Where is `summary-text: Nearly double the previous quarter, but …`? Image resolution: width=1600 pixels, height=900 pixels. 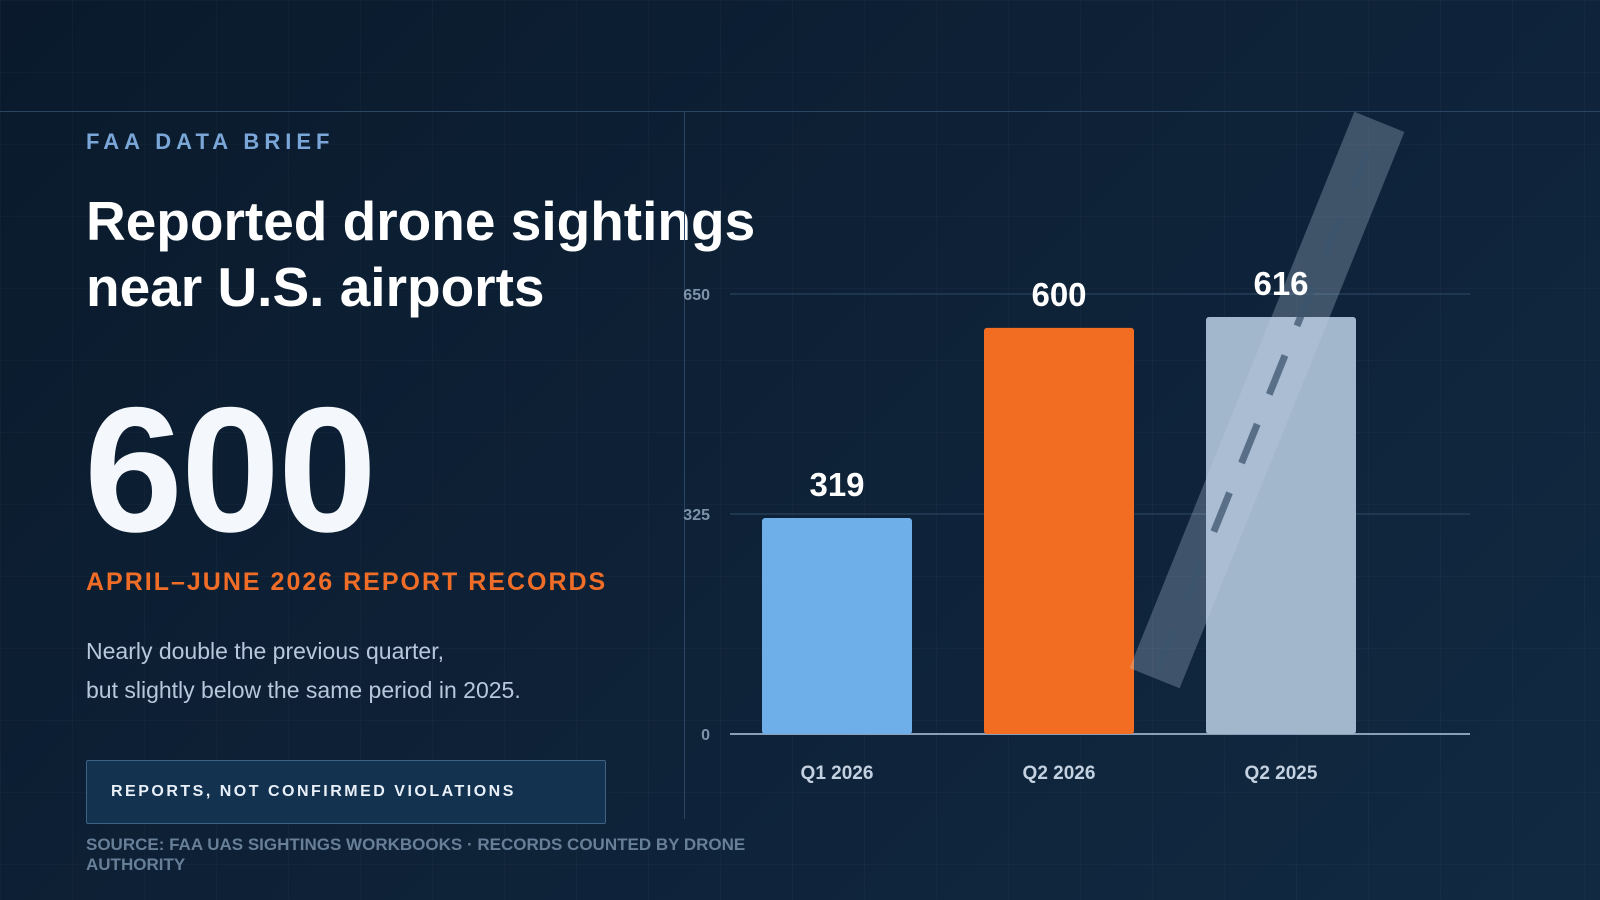
summary-text: Nearly double the previous quarter, but … is located at coordinates (406, 671).